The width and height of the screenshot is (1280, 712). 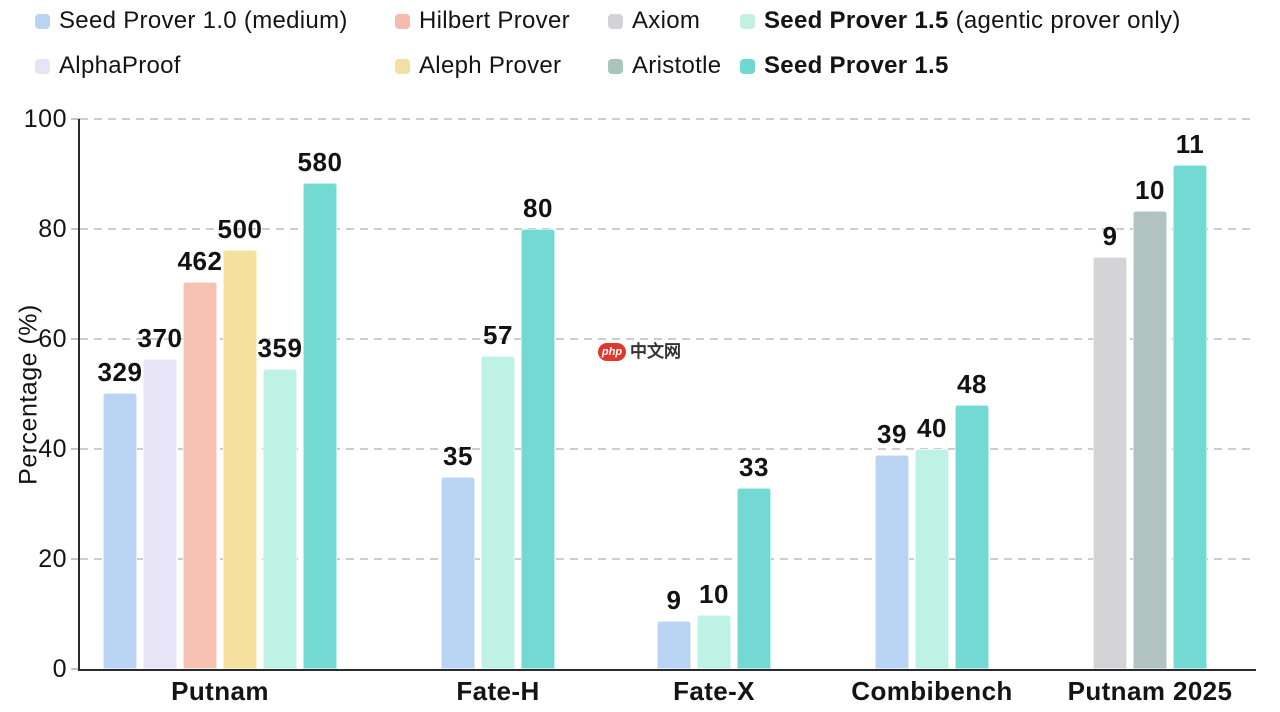 I want to click on x-category-label-fate-h: Fate-H, so click(x=498, y=691).